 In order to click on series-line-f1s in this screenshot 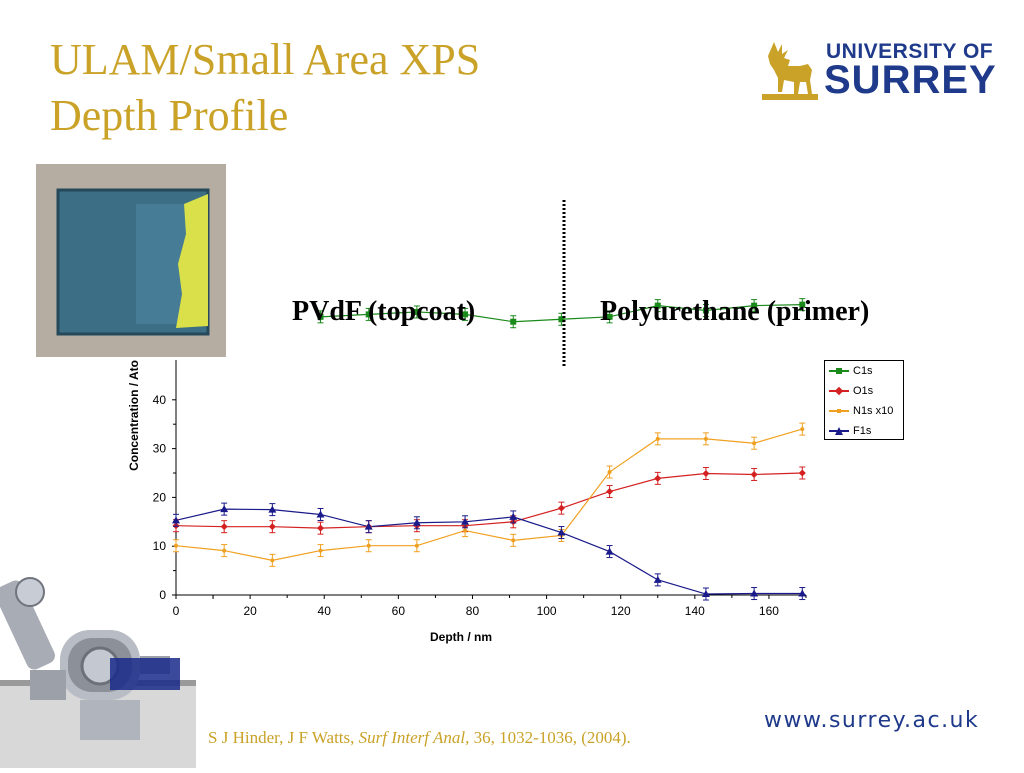, I will do `click(489, 551)`.